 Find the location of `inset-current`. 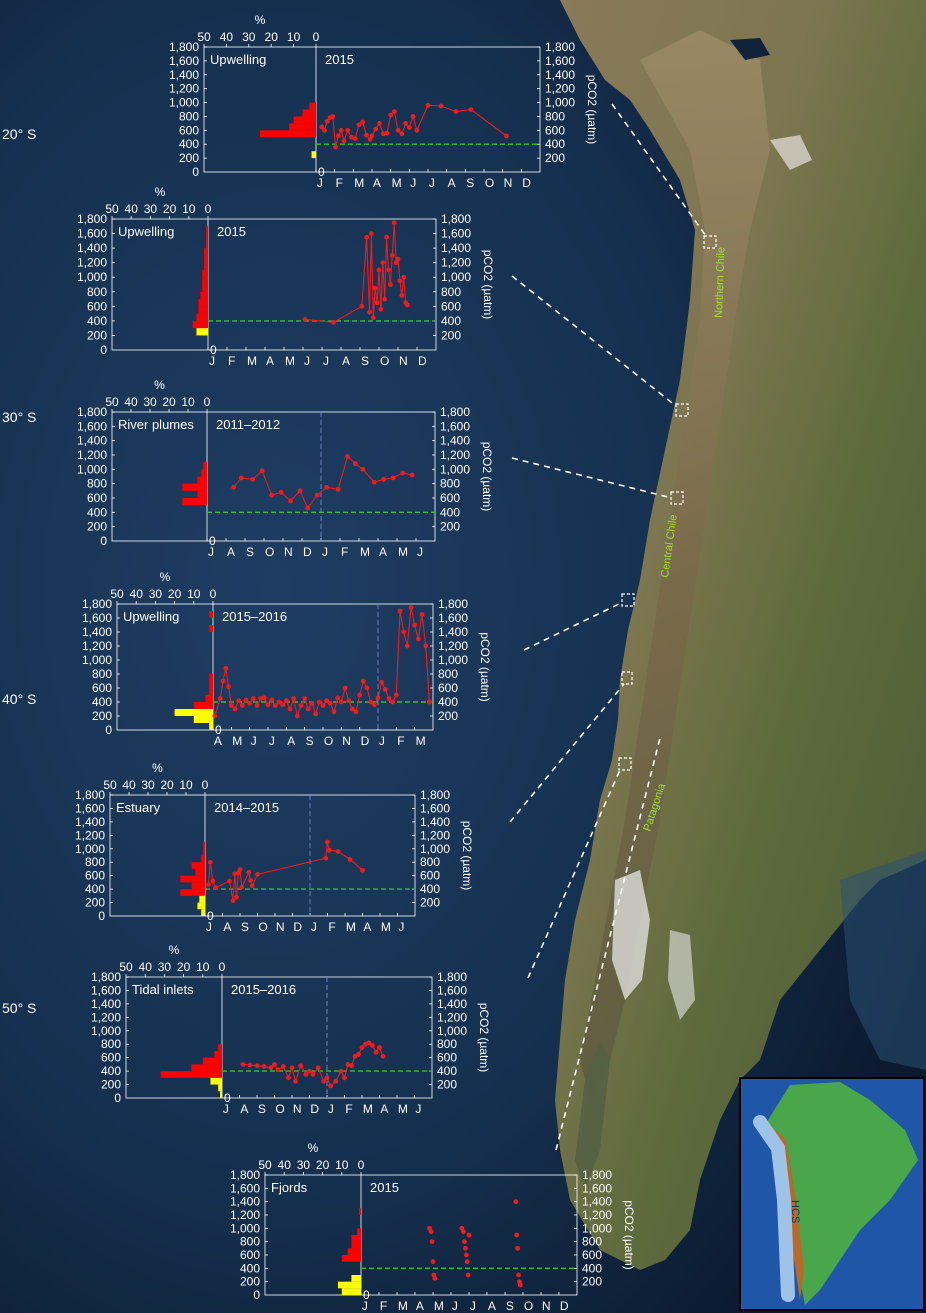

inset-current is located at coordinates (774, 1208).